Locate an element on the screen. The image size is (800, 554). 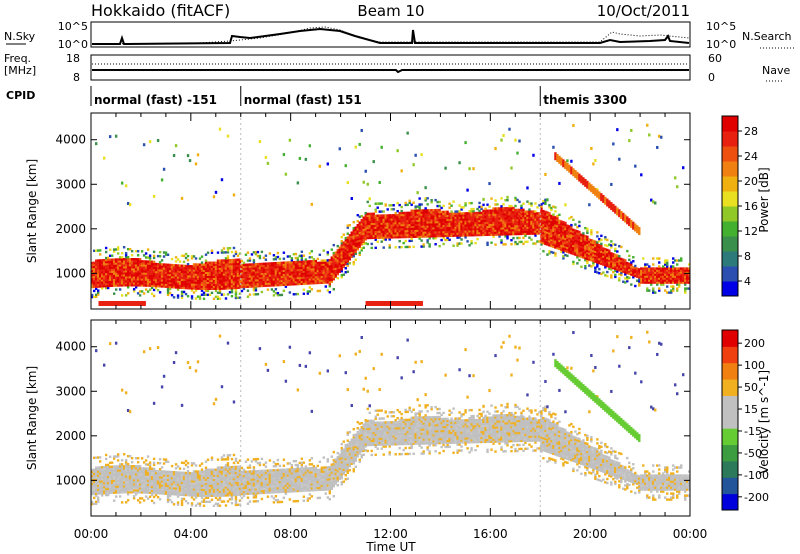
nsearch-label: N.Search is located at coordinates (767, 36).